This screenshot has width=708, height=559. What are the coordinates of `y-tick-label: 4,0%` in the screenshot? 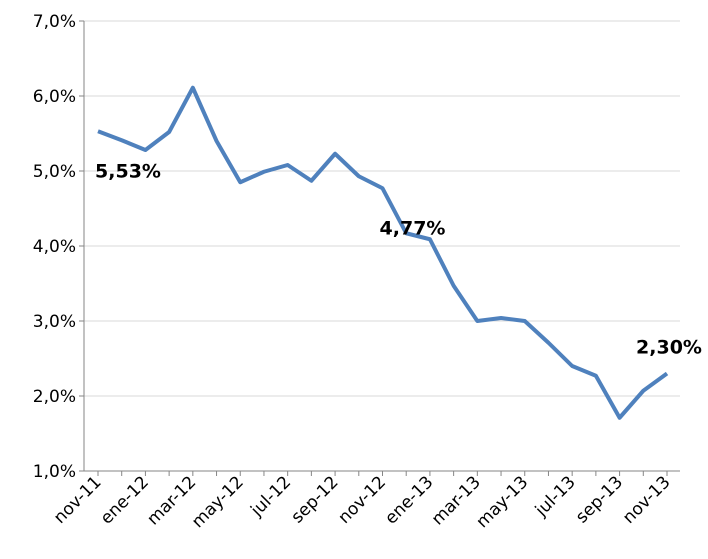 It's located at (54, 247).